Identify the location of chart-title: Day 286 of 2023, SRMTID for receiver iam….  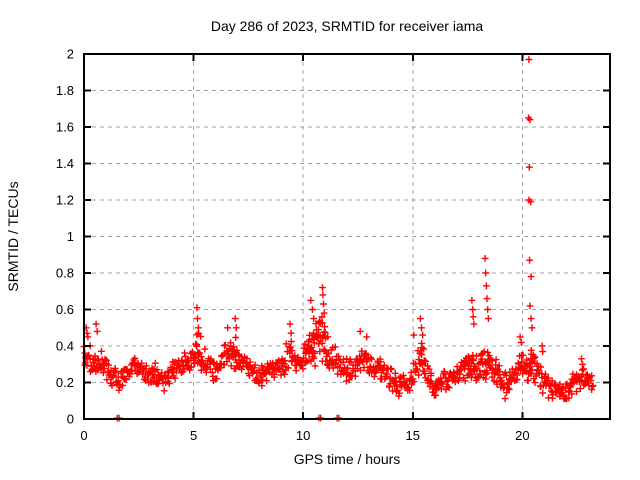
(347, 26).